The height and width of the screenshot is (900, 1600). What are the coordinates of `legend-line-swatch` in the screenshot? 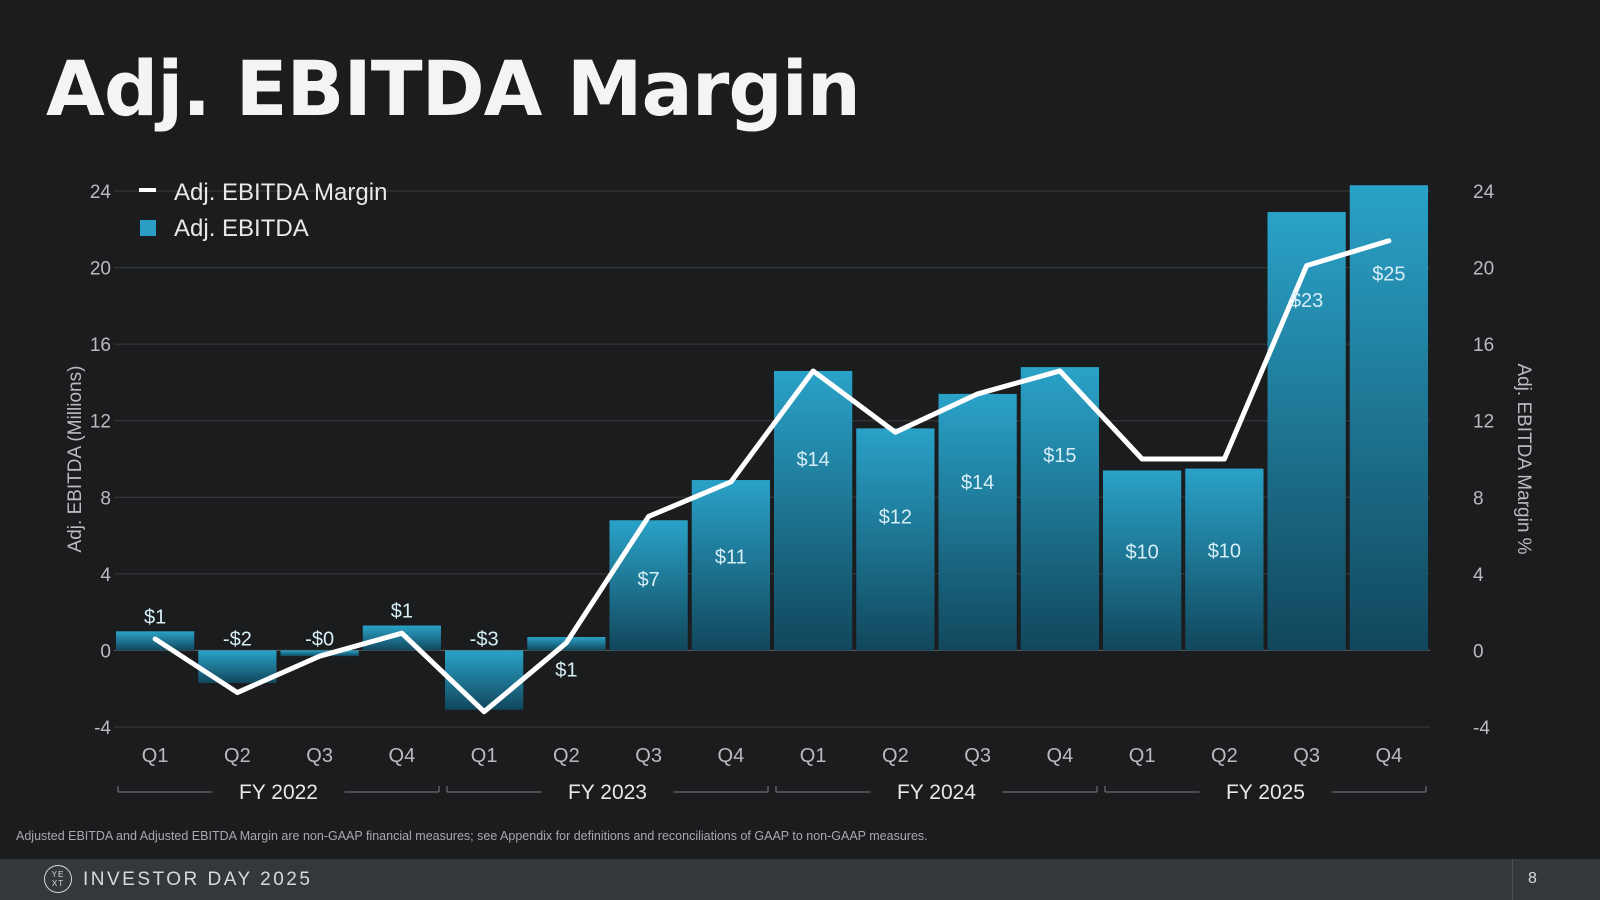 It's located at (147, 190).